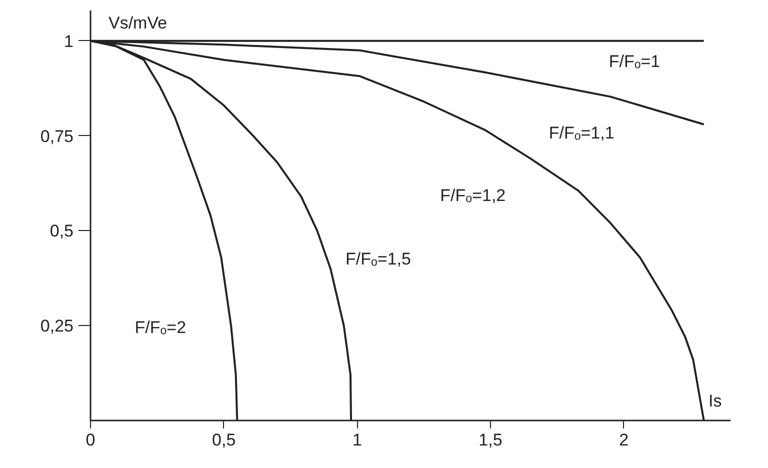 The width and height of the screenshot is (768, 468). I want to click on y-tick-label: 0,25, so click(57, 326).